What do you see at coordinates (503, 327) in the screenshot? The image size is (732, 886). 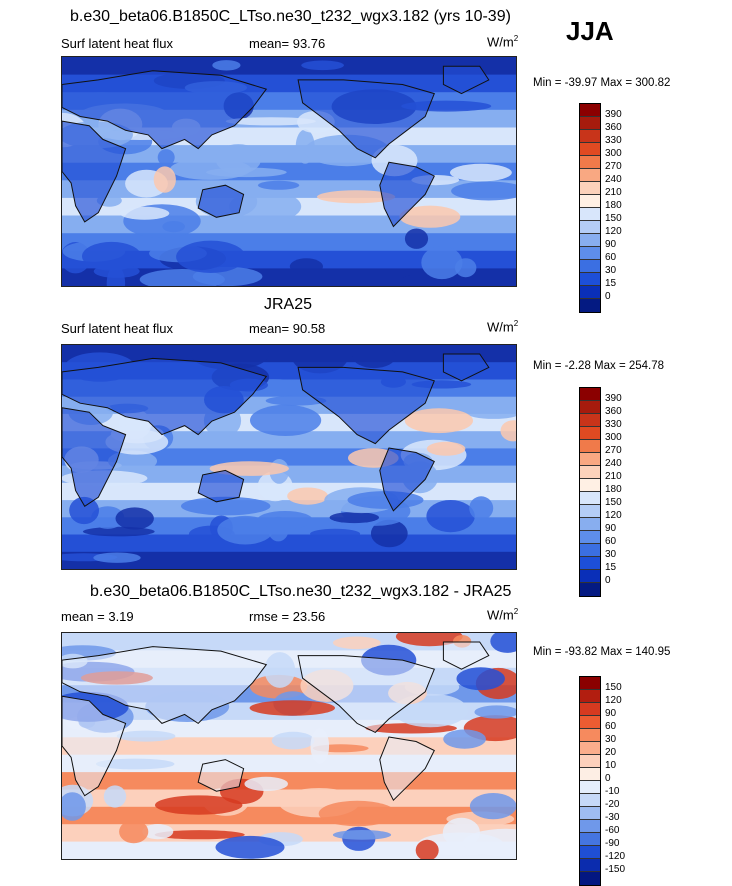 I see `panel2-unit: W/m2` at bounding box center [503, 327].